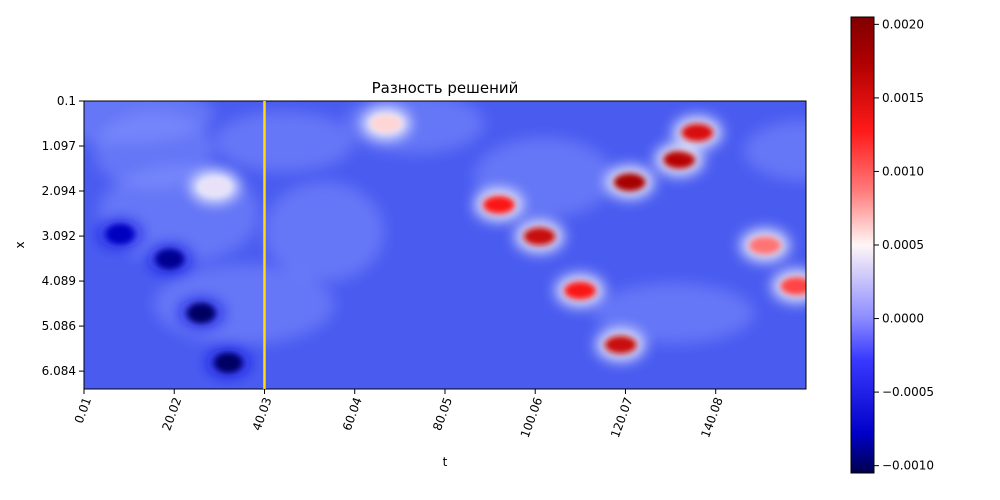  I want to click on chart-title: Разность решений, so click(445, 88).